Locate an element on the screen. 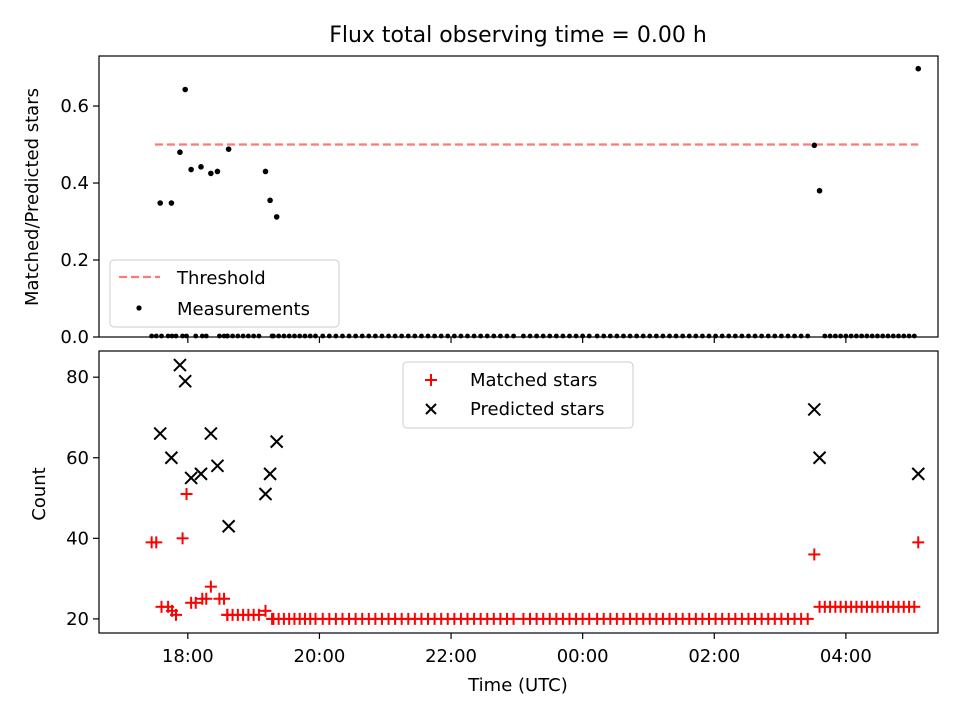 This screenshot has height=720, width=960. count-y-ticks: 20 40 60 80 is located at coordinates (82, 498).